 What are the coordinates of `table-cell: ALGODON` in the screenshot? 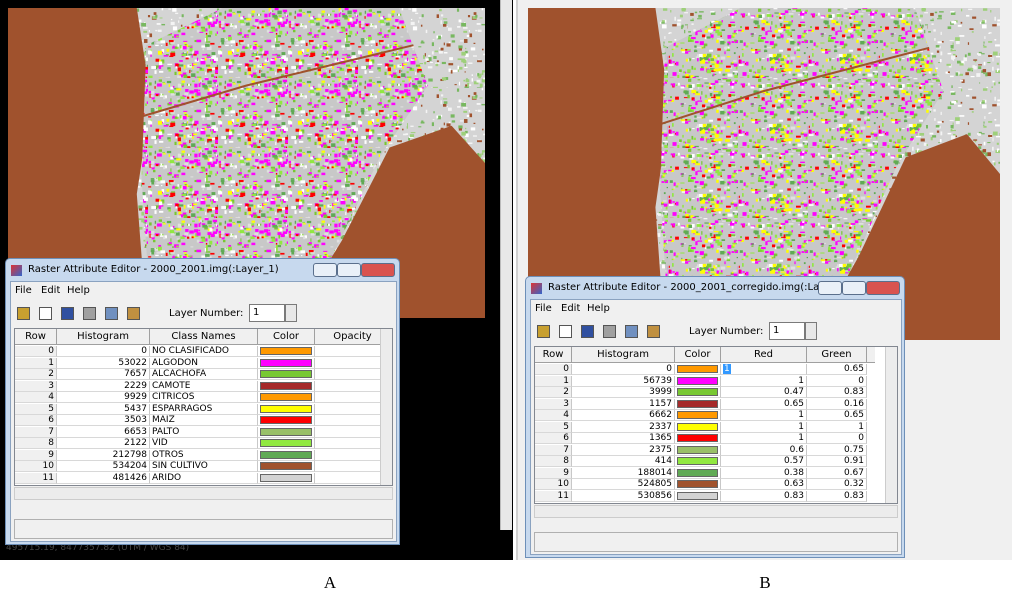 It's located at (204, 363).